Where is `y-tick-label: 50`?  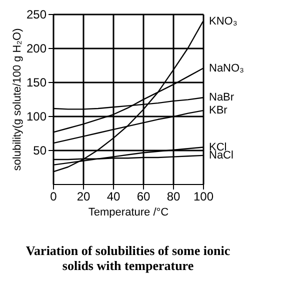 y-tick-label: 50 is located at coordinates (40, 151).